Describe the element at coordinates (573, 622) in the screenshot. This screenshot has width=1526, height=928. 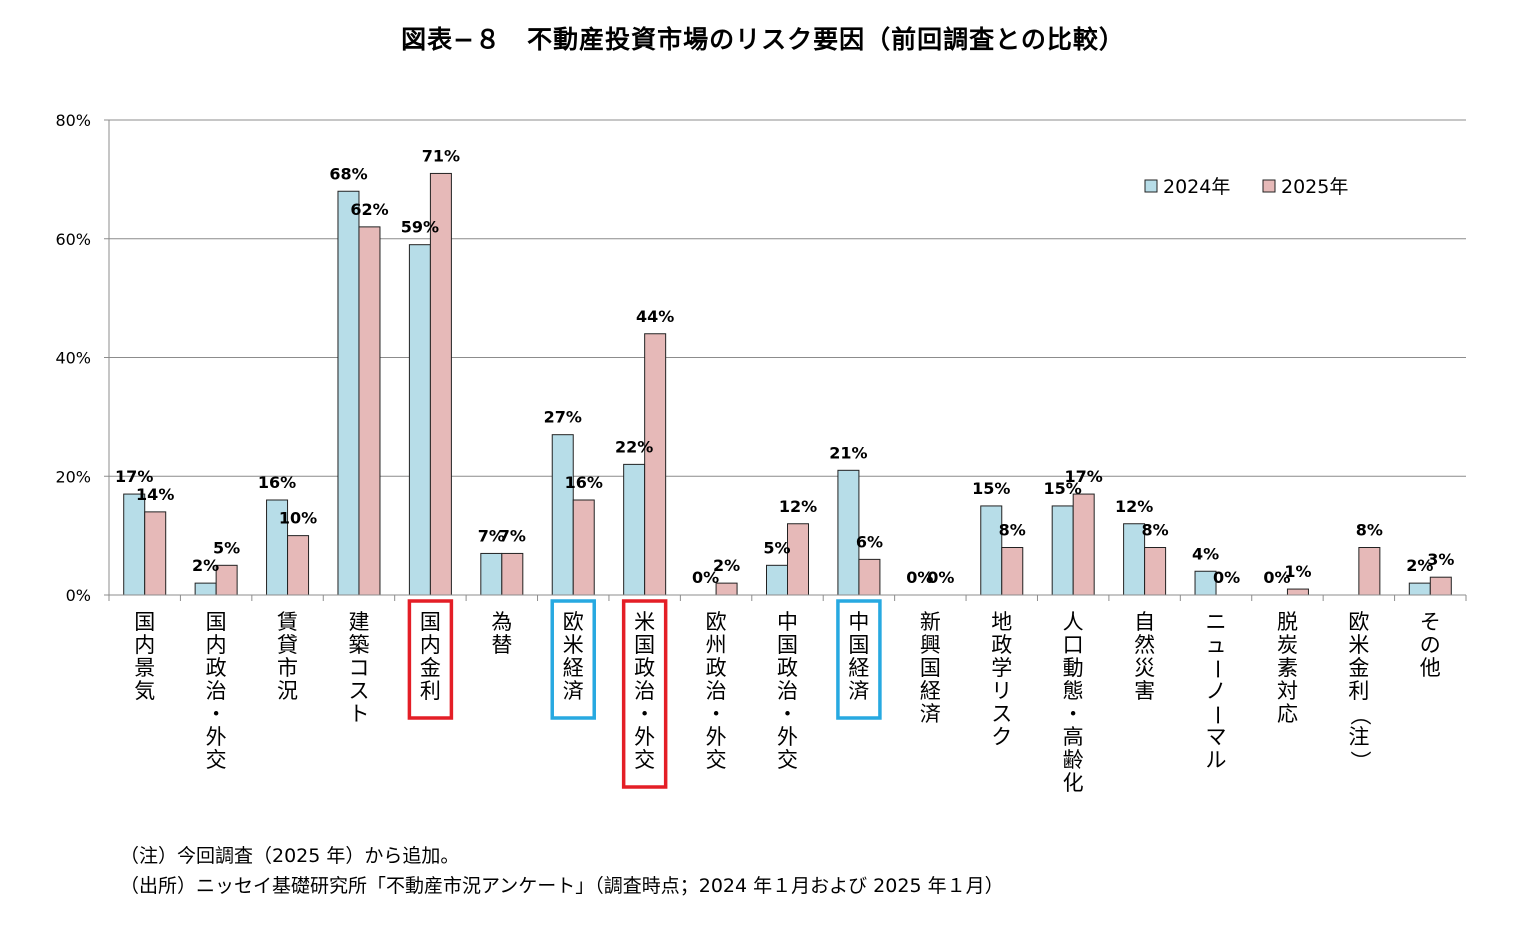
I see `svg-text: 欧` at that location.